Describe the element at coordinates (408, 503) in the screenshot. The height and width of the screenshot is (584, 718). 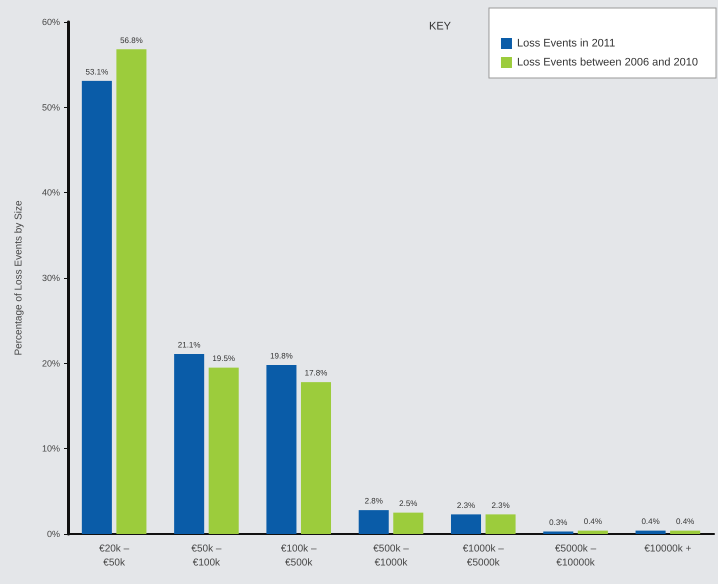
I see `data-label: 2.5%` at that location.